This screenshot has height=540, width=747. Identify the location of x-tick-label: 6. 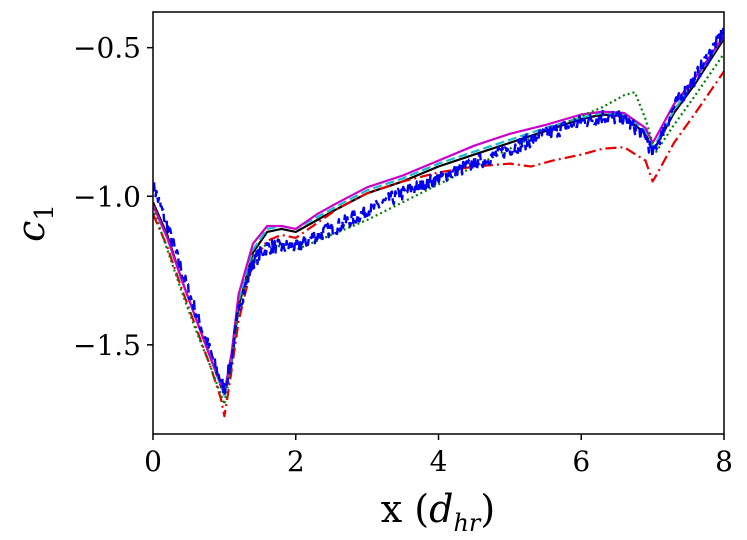
(581, 461).